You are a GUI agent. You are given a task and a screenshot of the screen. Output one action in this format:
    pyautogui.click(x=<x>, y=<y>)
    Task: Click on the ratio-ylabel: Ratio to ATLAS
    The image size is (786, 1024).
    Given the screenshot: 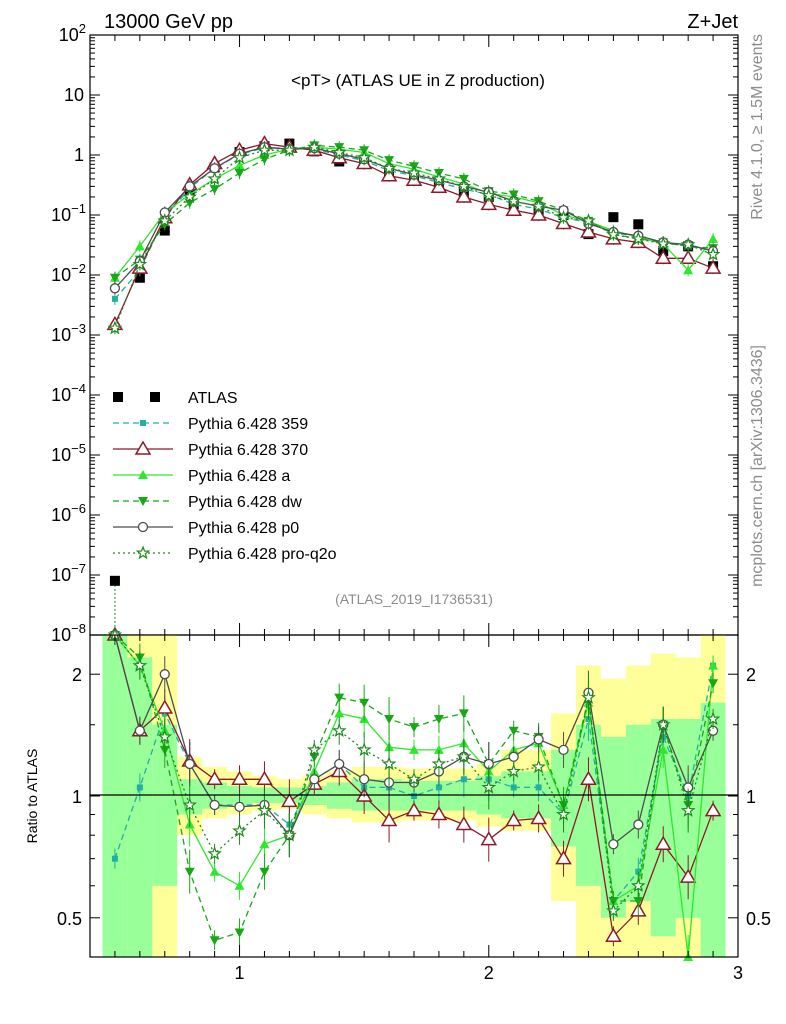 What is the action you would take?
    pyautogui.click(x=32, y=796)
    